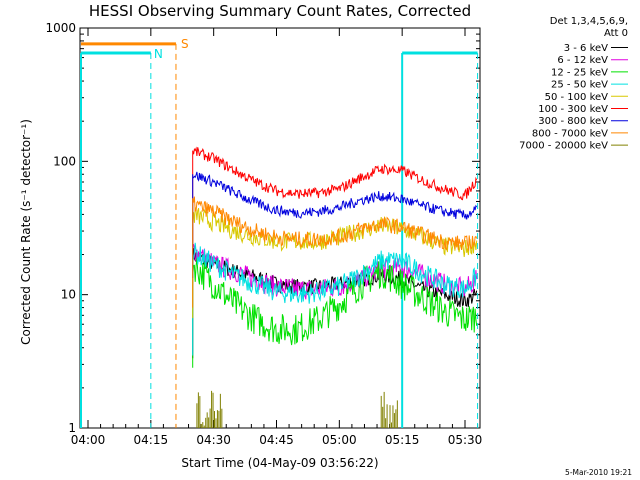 Image resolution: width=640 pixels, height=480 pixels. Describe the element at coordinates (573, 109) in the screenshot. I see `legend-label: 100 - 300 keV` at that location.